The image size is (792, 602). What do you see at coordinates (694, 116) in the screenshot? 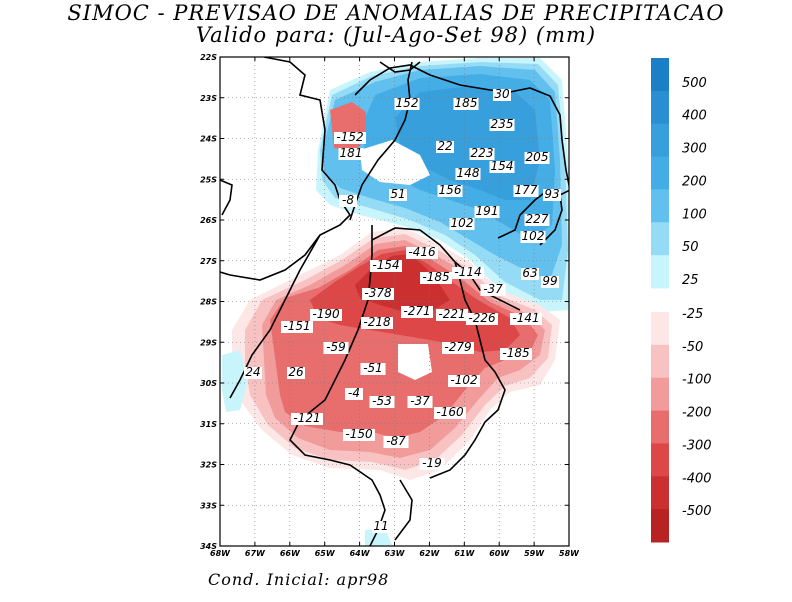
I see `legend-label: 400` at bounding box center [694, 116].